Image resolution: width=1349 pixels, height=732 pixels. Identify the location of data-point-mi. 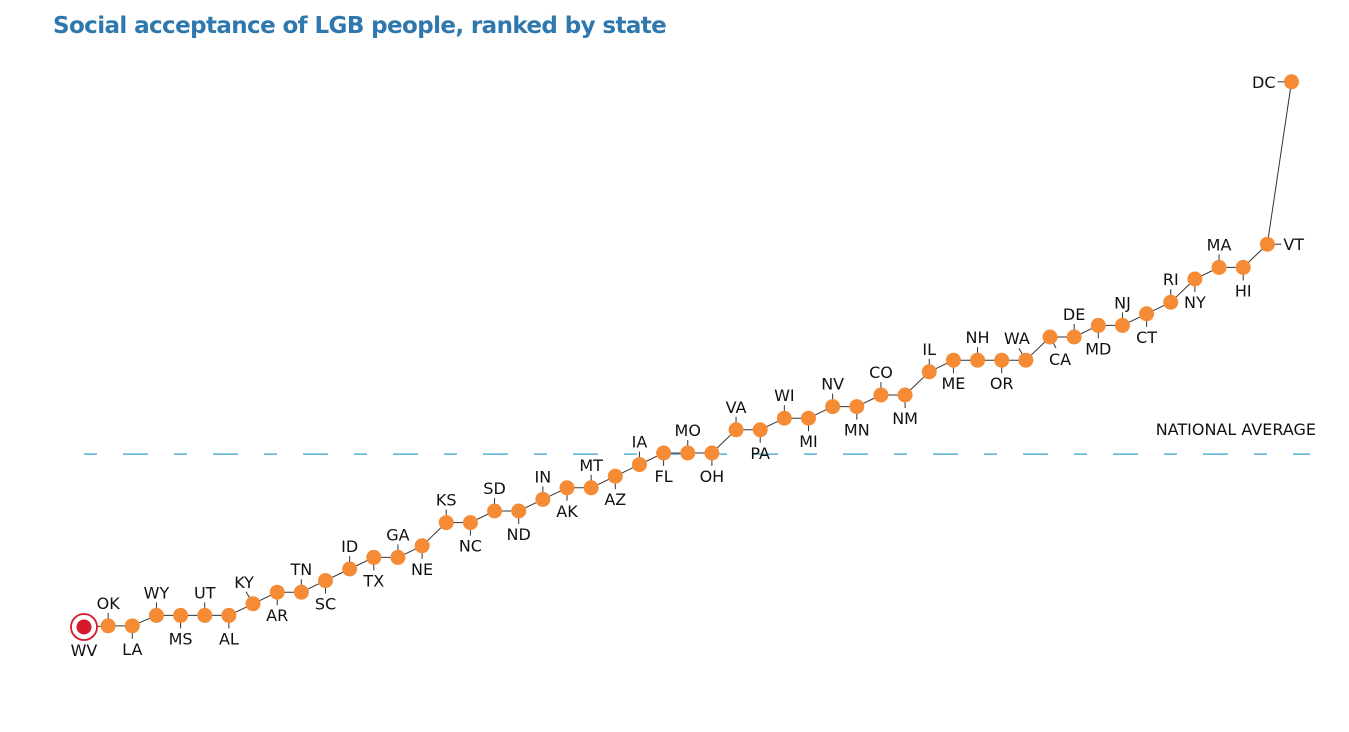
(808, 418).